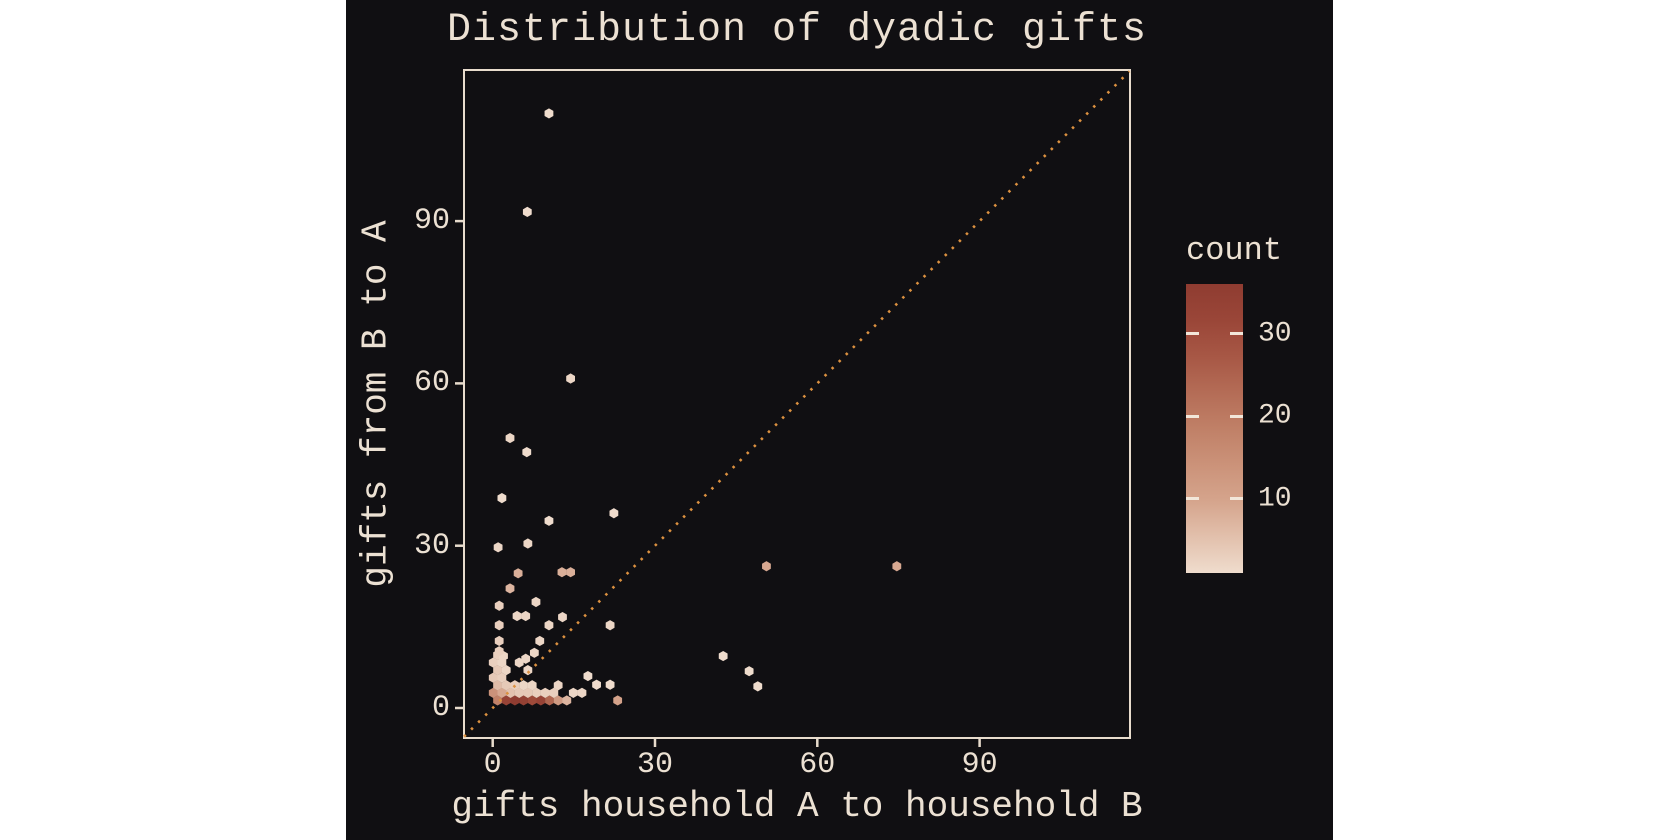 The image size is (1680, 840). What do you see at coordinates (1234, 250) in the screenshot?
I see `legend-title: count` at bounding box center [1234, 250].